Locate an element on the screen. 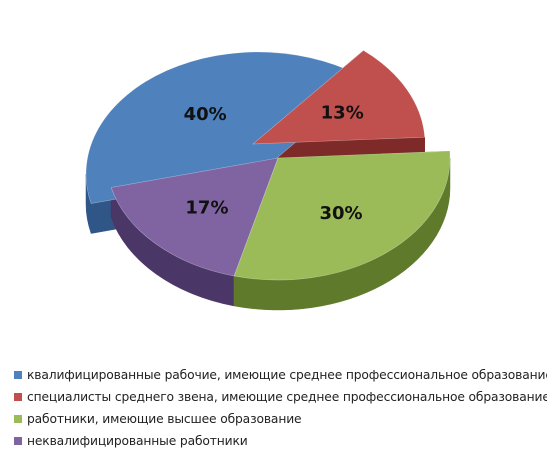  legend-item: работники, имеющие высшее образование is located at coordinates (279, 419).